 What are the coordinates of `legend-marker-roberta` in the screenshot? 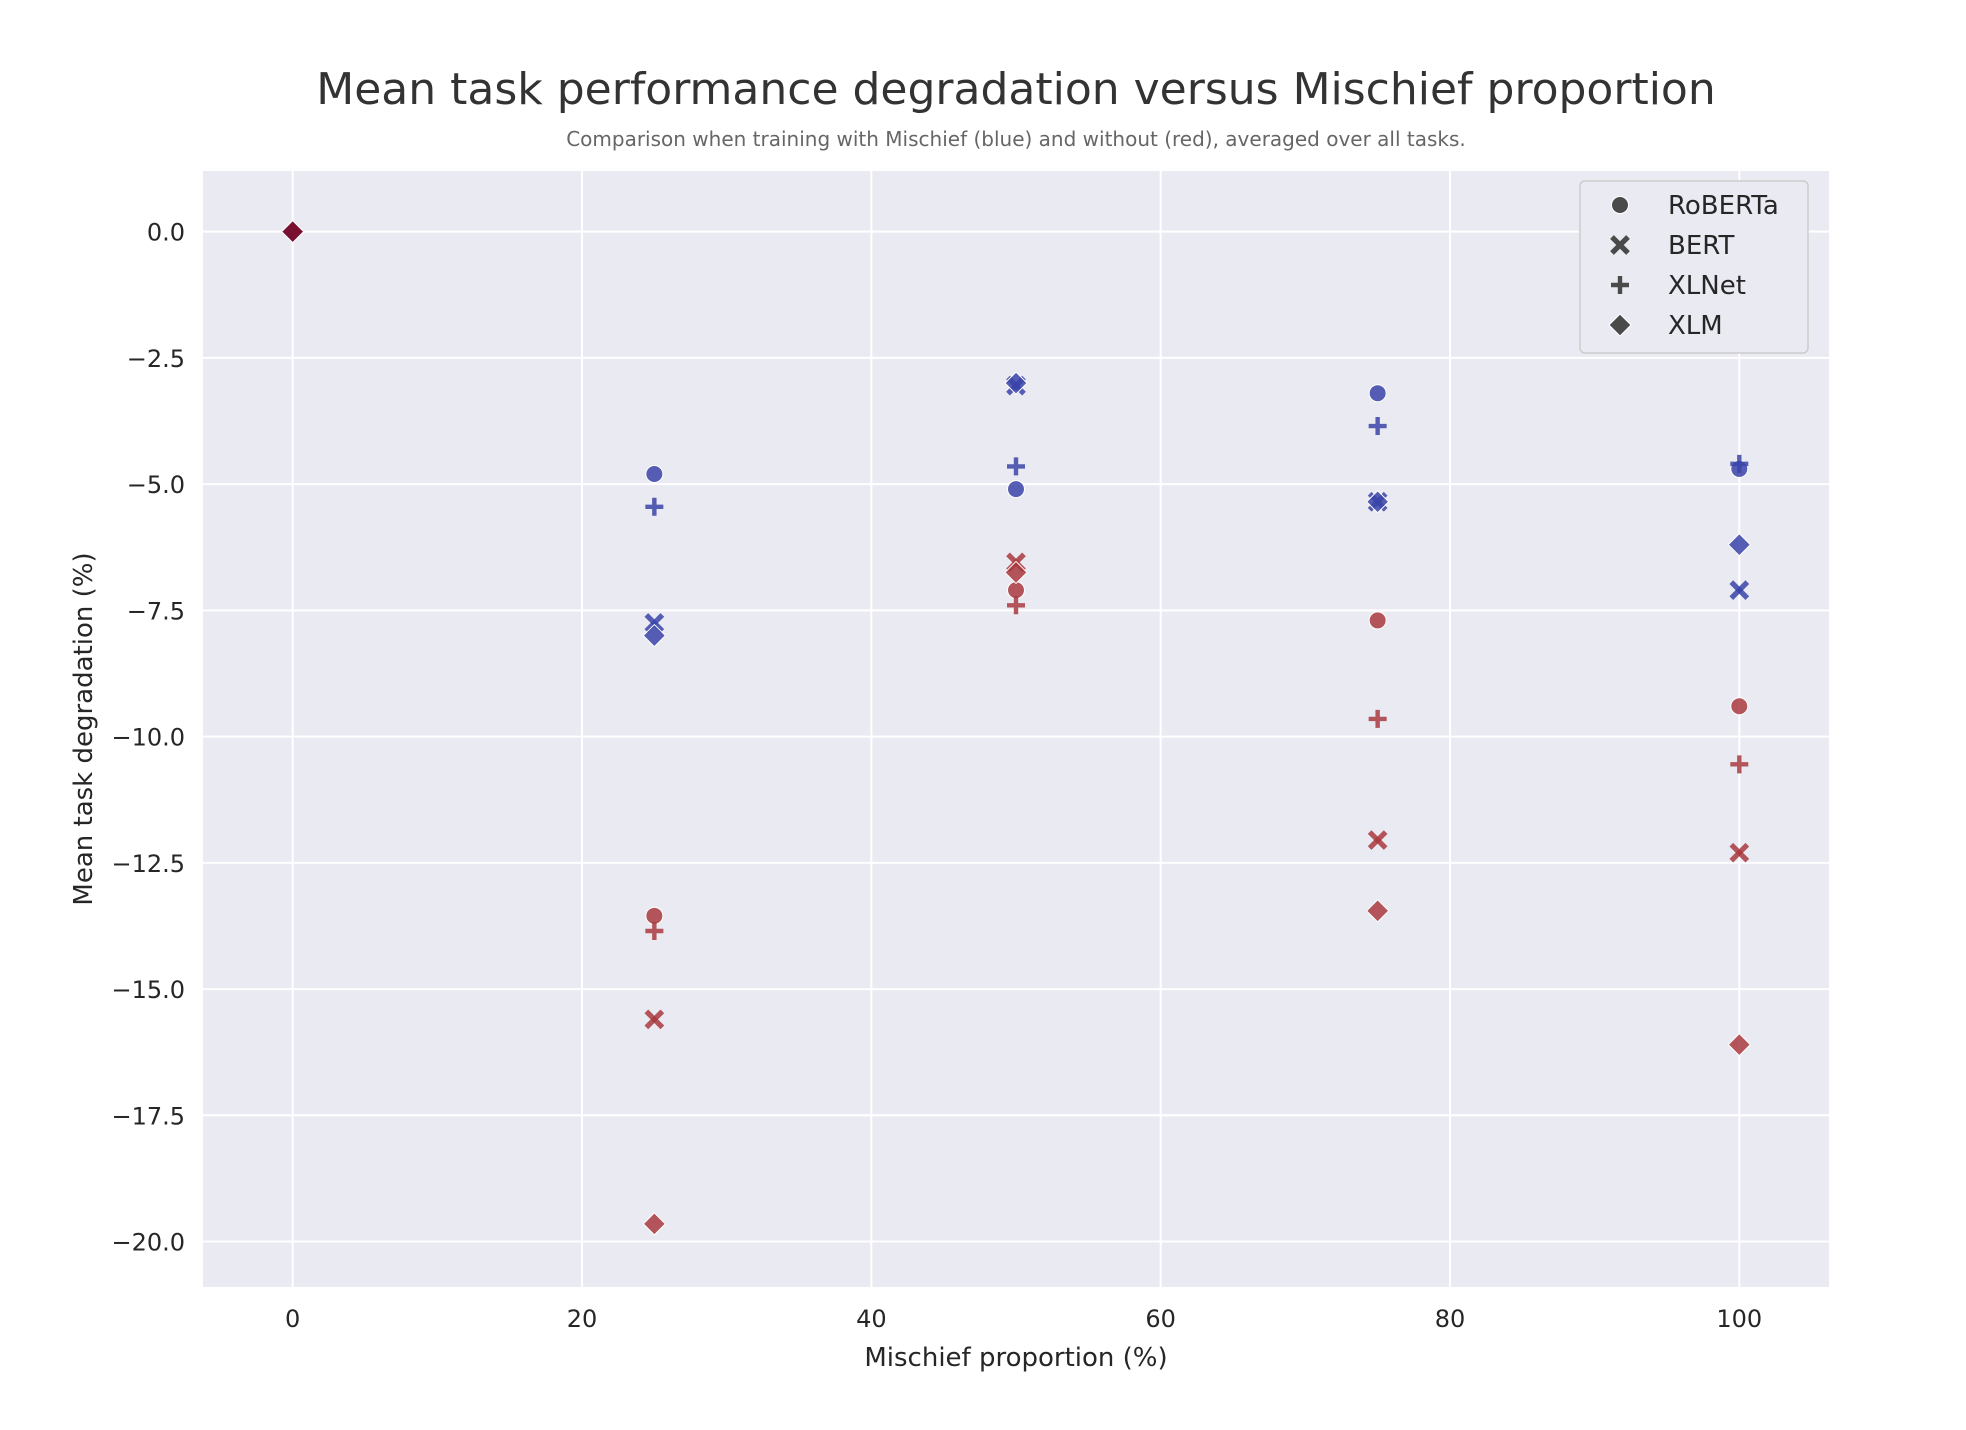 It's located at (1620, 205).